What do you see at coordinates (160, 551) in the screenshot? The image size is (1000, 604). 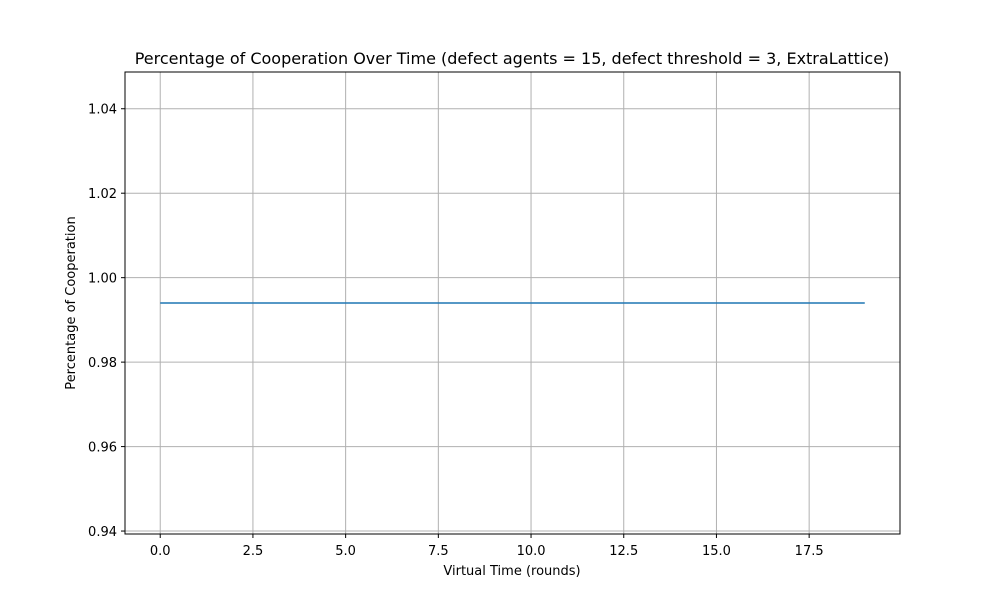 I see `x-tick-label: 0.0` at bounding box center [160, 551].